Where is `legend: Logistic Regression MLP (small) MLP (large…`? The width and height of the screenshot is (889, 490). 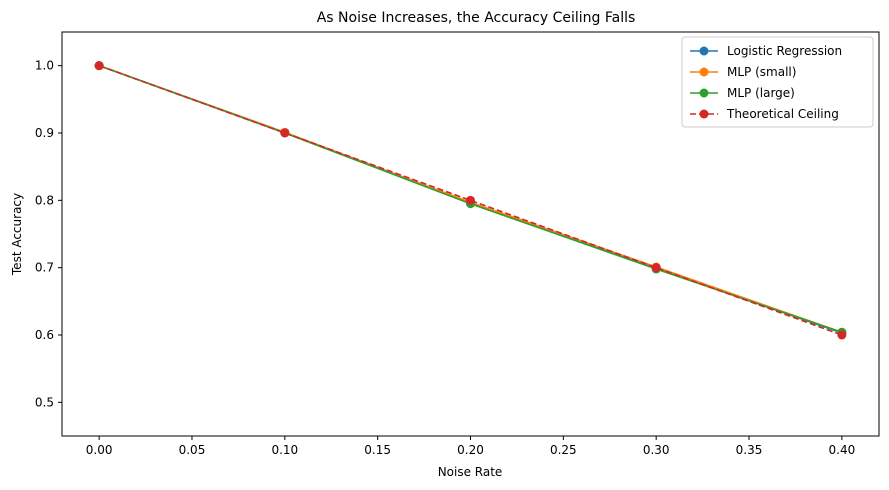 legend: Logistic Regression MLP (small) MLP (large… is located at coordinates (777, 82).